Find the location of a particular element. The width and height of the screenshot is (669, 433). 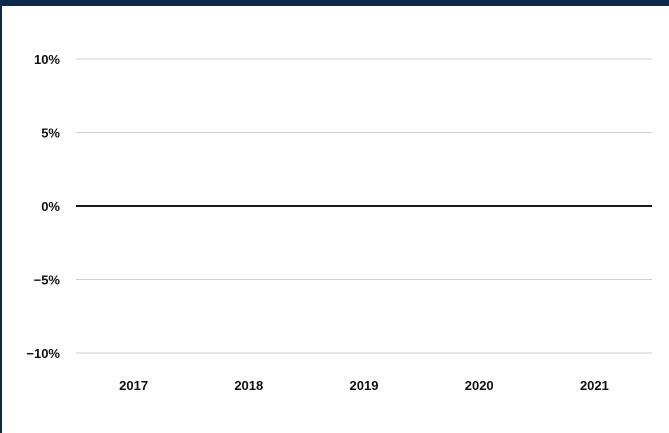

x-tick-label: 2019 is located at coordinates (364, 385).